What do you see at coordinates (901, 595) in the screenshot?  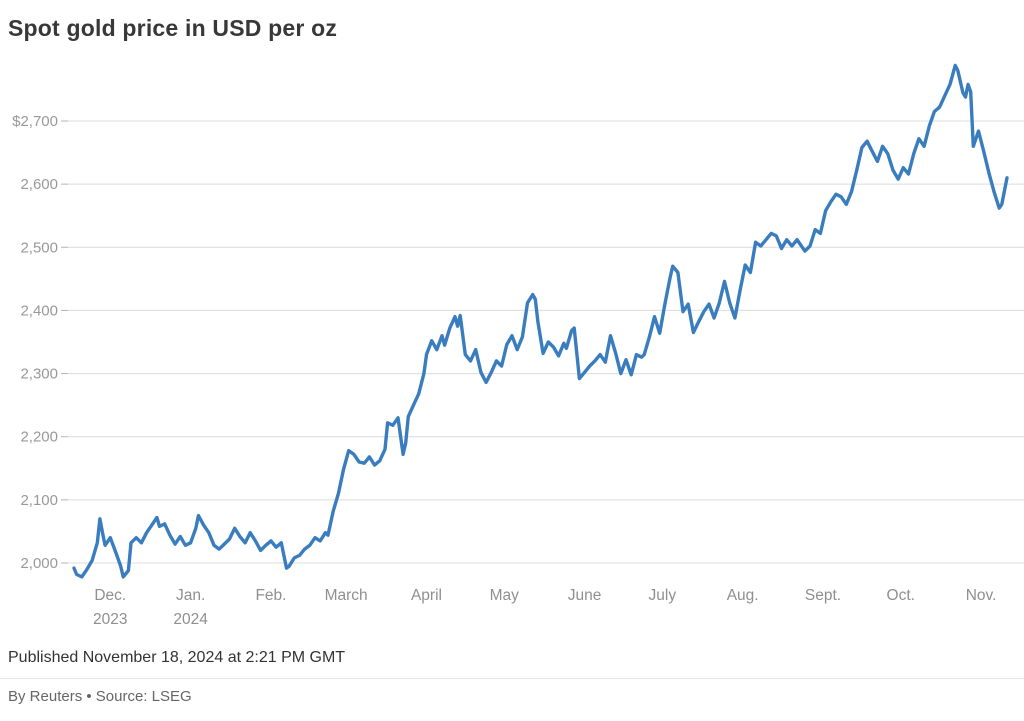 I see `x-tick-label: Oct.` at bounding box center [901, 595].